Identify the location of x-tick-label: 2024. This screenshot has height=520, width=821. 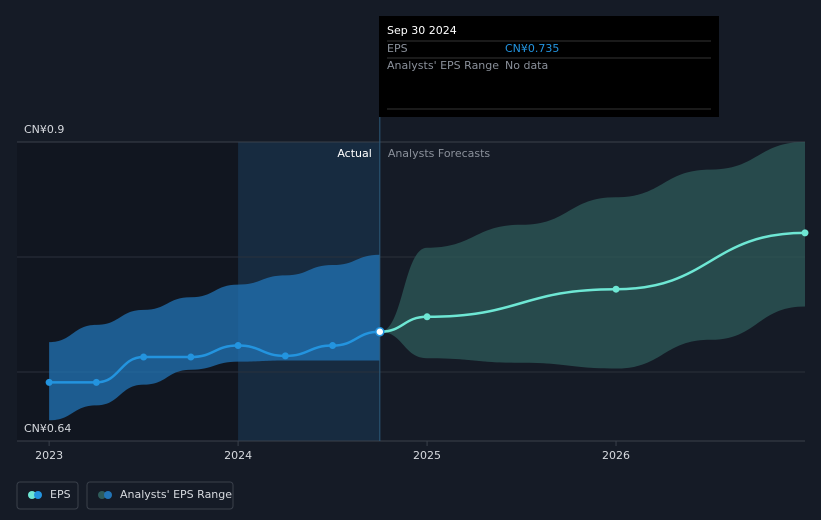
(238, 455).